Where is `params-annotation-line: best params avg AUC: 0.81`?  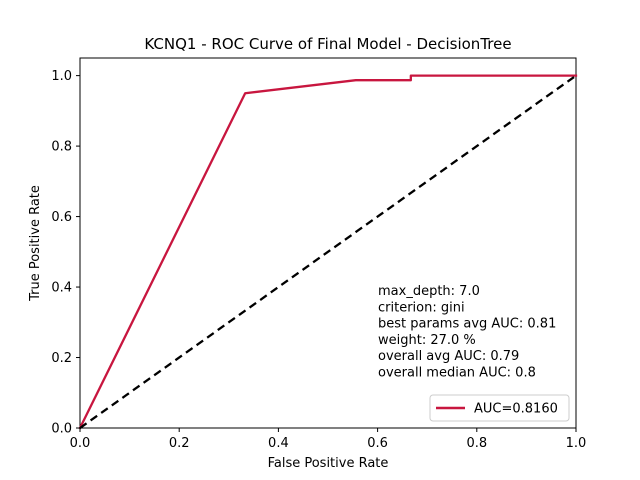 params-annotation-line: best params avg AUC: 0.81 is located at coordinates (467, 324).